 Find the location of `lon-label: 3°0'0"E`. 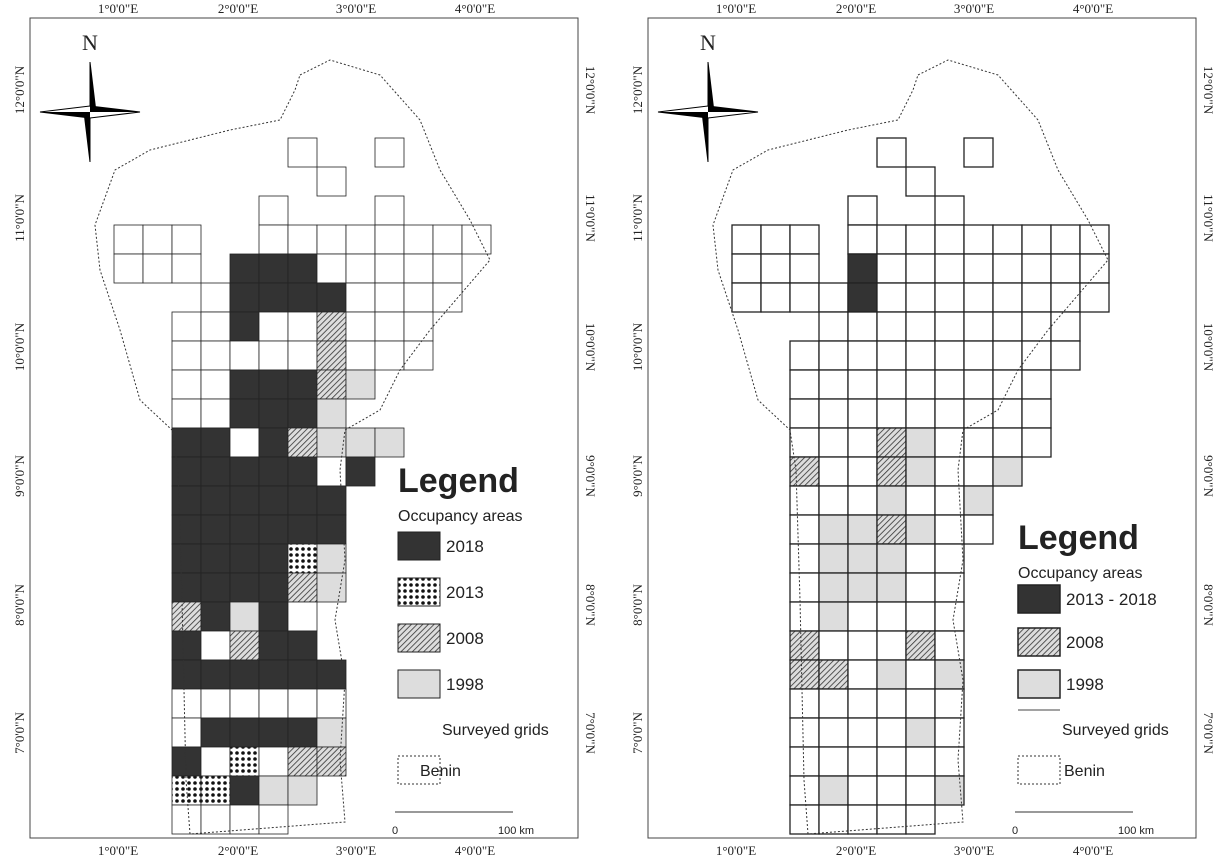

lon-label: 3°0'0"E is located at coordinates (974, 8).